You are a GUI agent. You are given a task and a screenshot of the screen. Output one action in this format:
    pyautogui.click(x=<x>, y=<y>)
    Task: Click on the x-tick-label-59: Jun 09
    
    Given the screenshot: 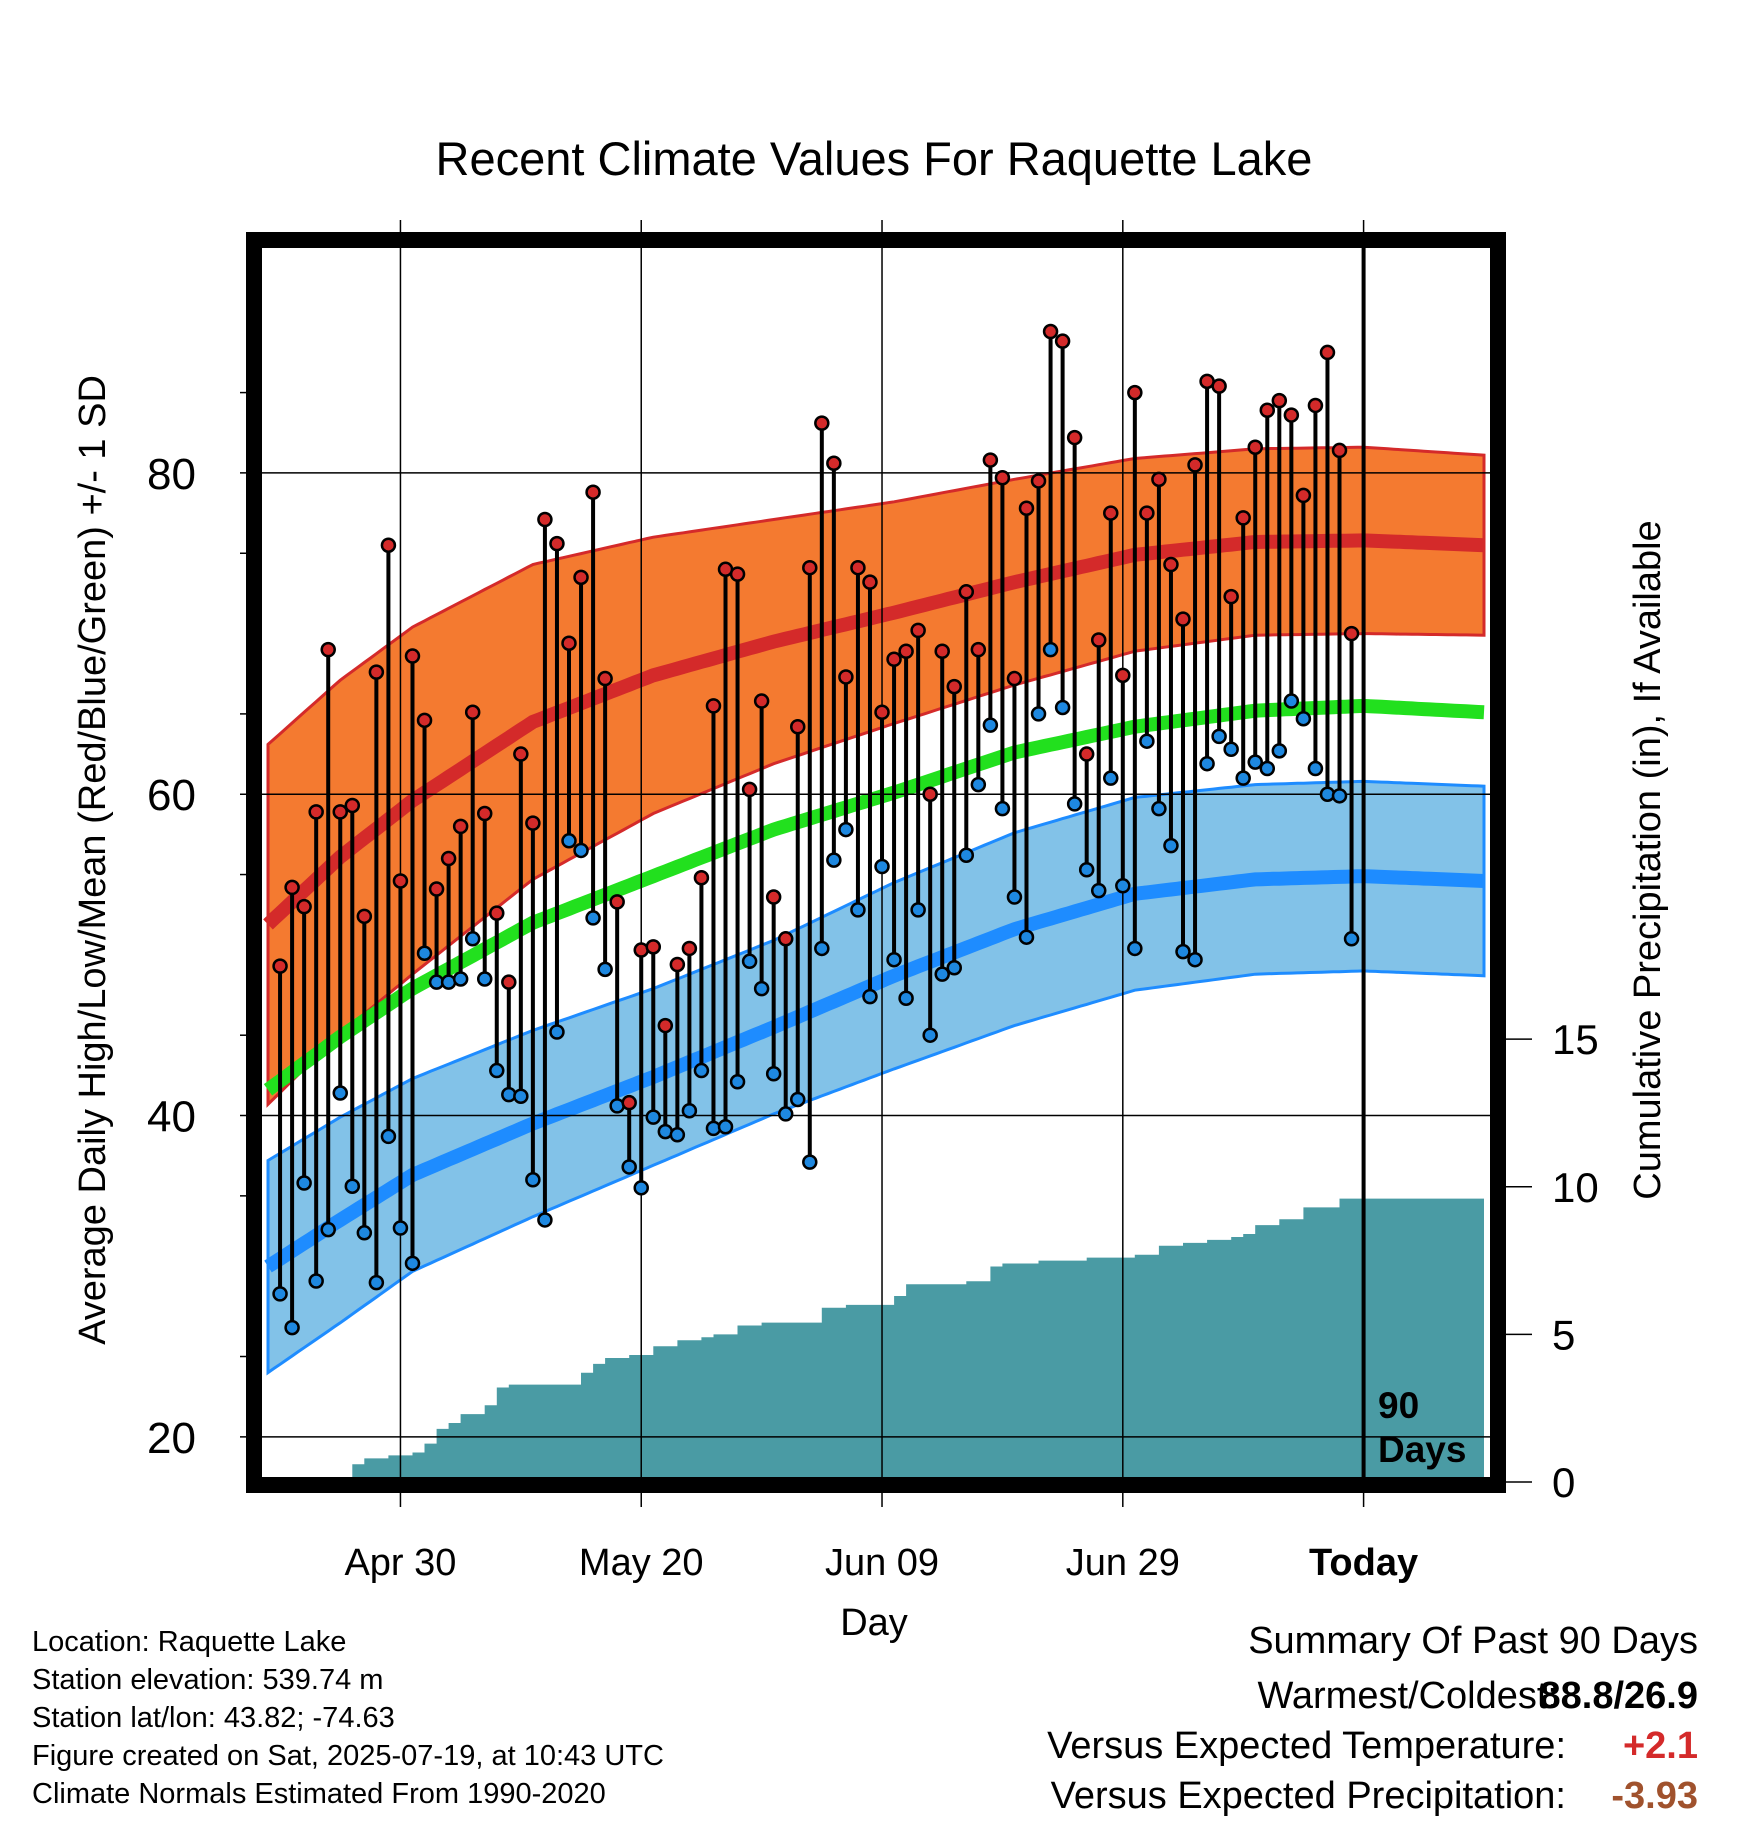 What is the action you would take?
    pyautogui.click(x=882, y=1563)
    